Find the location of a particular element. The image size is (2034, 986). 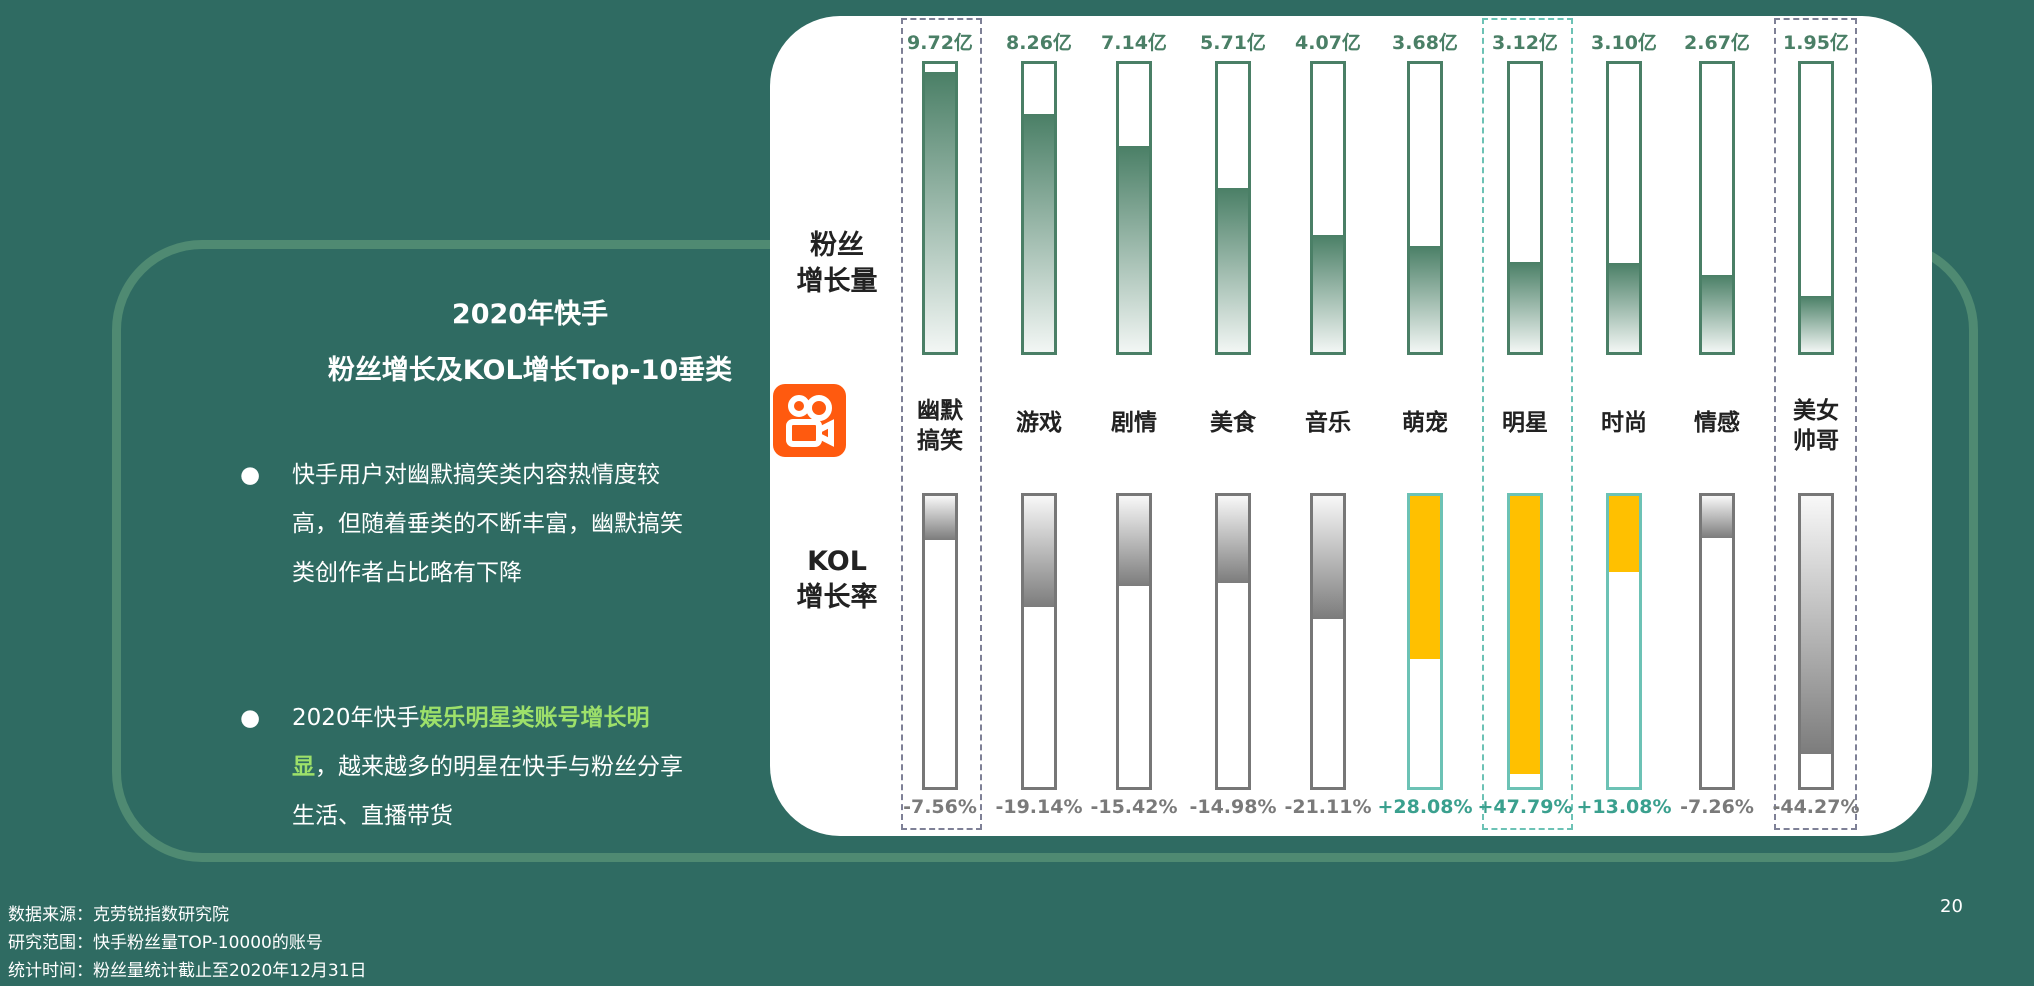

kol-rate-label: -7.26% is located at coordinates (1717, 807).